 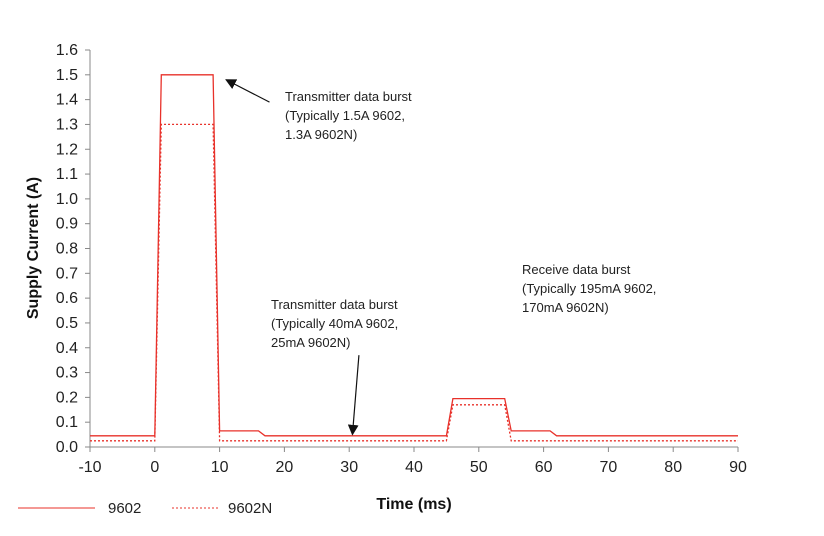 What do you see at coordinates (414, 467) in the screenshot?
I see `x-tick-label: 40` at bounding box center [414, 467].